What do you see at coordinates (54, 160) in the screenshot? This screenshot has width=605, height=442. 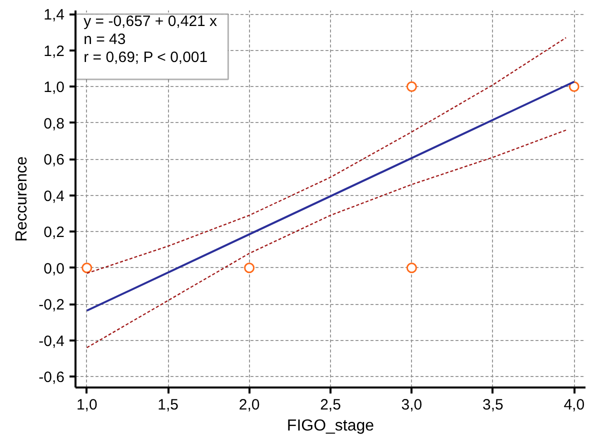 I see `y-tick-label: 0,6` at bounding box center [54, 160].